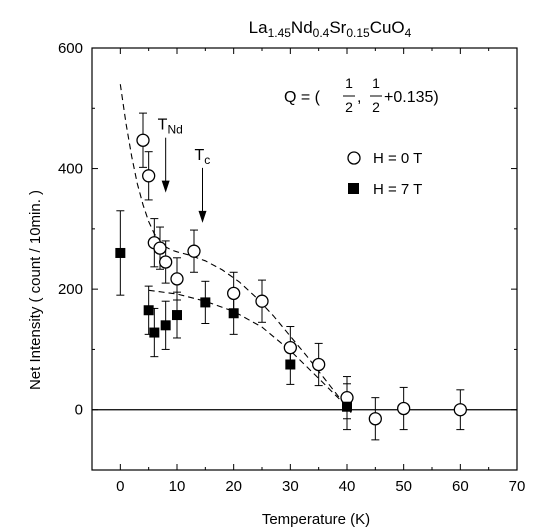 This screenshot has width=542, height=529. What do you see at coordinates (347, 486) in the screenshot?
I see `x-tick-label: 40` at bounding box center [347, 486].